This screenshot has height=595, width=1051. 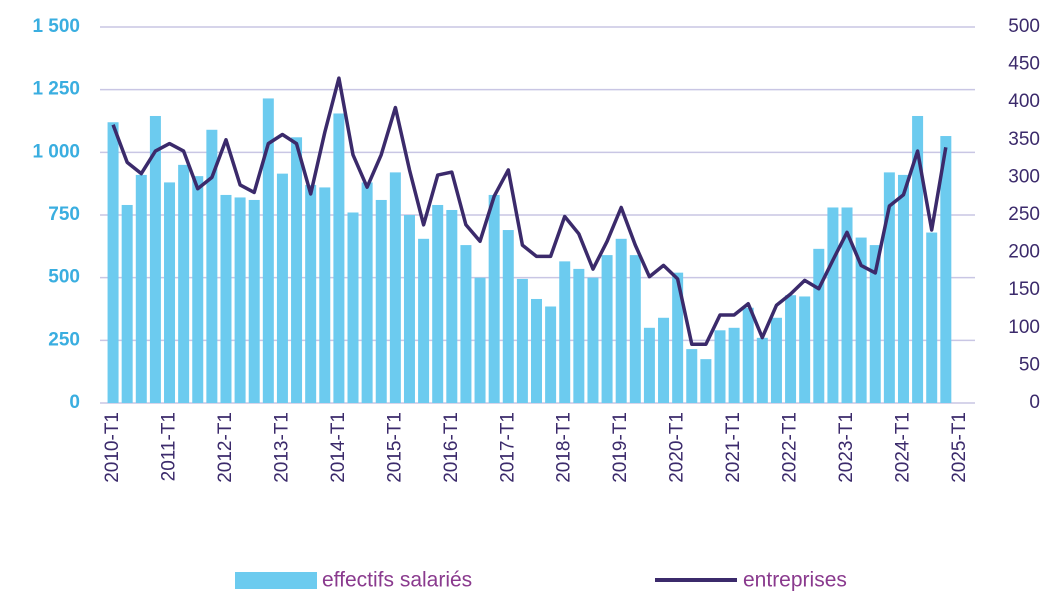 What do you see at coordinates (74, 402) in the screenshot?
I see `y-tick-label: 0` at bounding box center [74, 402].